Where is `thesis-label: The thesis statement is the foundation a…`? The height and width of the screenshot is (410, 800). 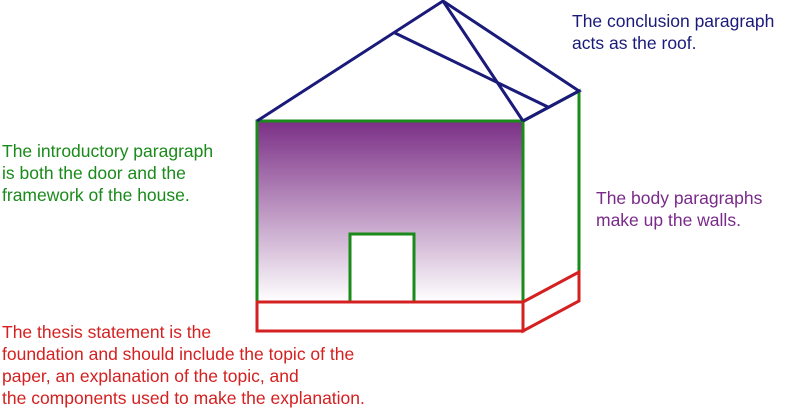
thesis-label: The thesis statement is the foundation a… is located at coordinates (183, 365).